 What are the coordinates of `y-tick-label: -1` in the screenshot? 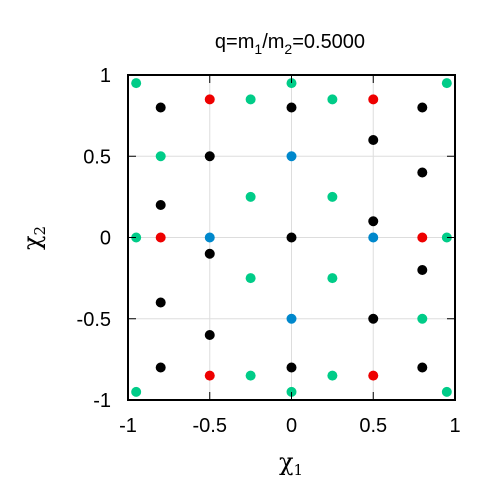 It's located at (102, 401).